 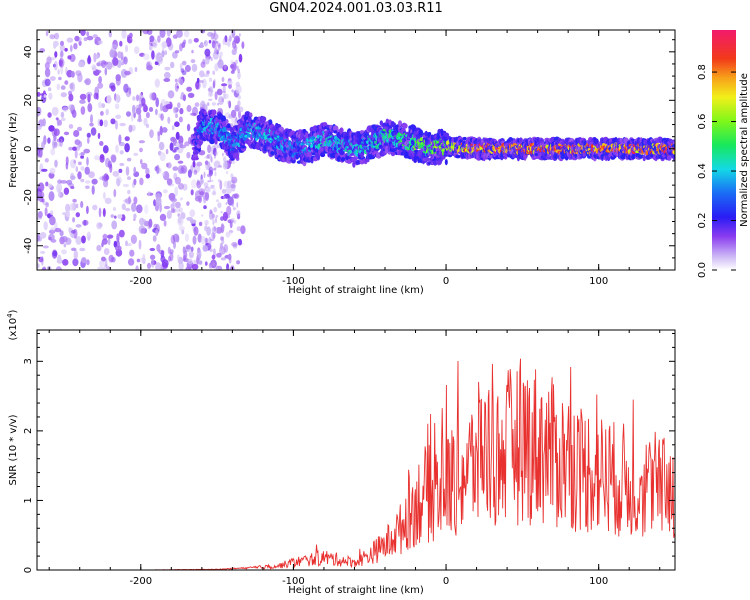 I want to click on colorbar-label: Normalized spectral amplitude, so click(x=744, y=150).